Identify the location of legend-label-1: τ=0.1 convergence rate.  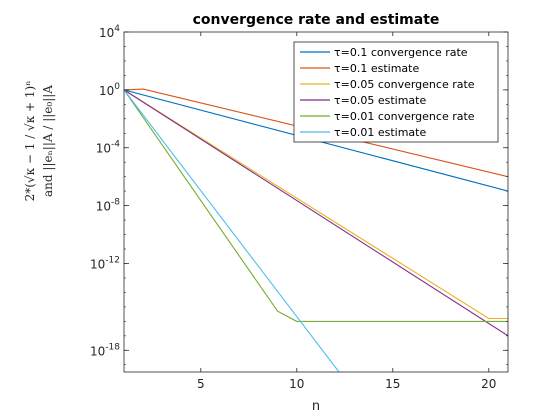
(401, 52).